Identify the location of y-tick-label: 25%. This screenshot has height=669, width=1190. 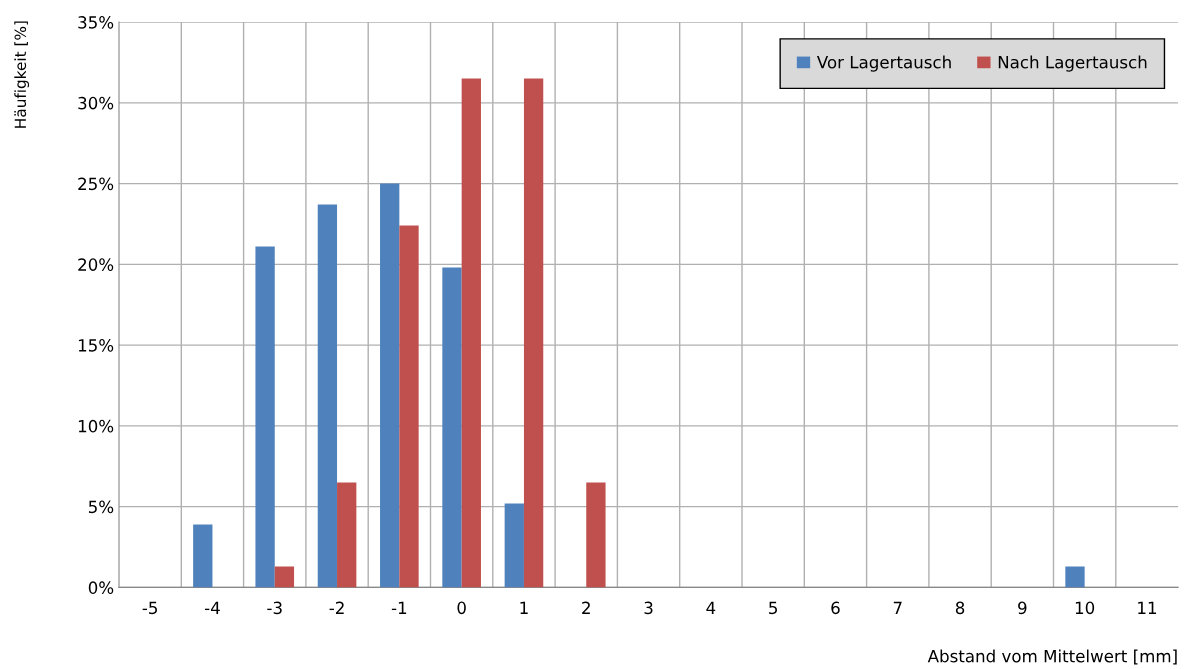
(96, 184).